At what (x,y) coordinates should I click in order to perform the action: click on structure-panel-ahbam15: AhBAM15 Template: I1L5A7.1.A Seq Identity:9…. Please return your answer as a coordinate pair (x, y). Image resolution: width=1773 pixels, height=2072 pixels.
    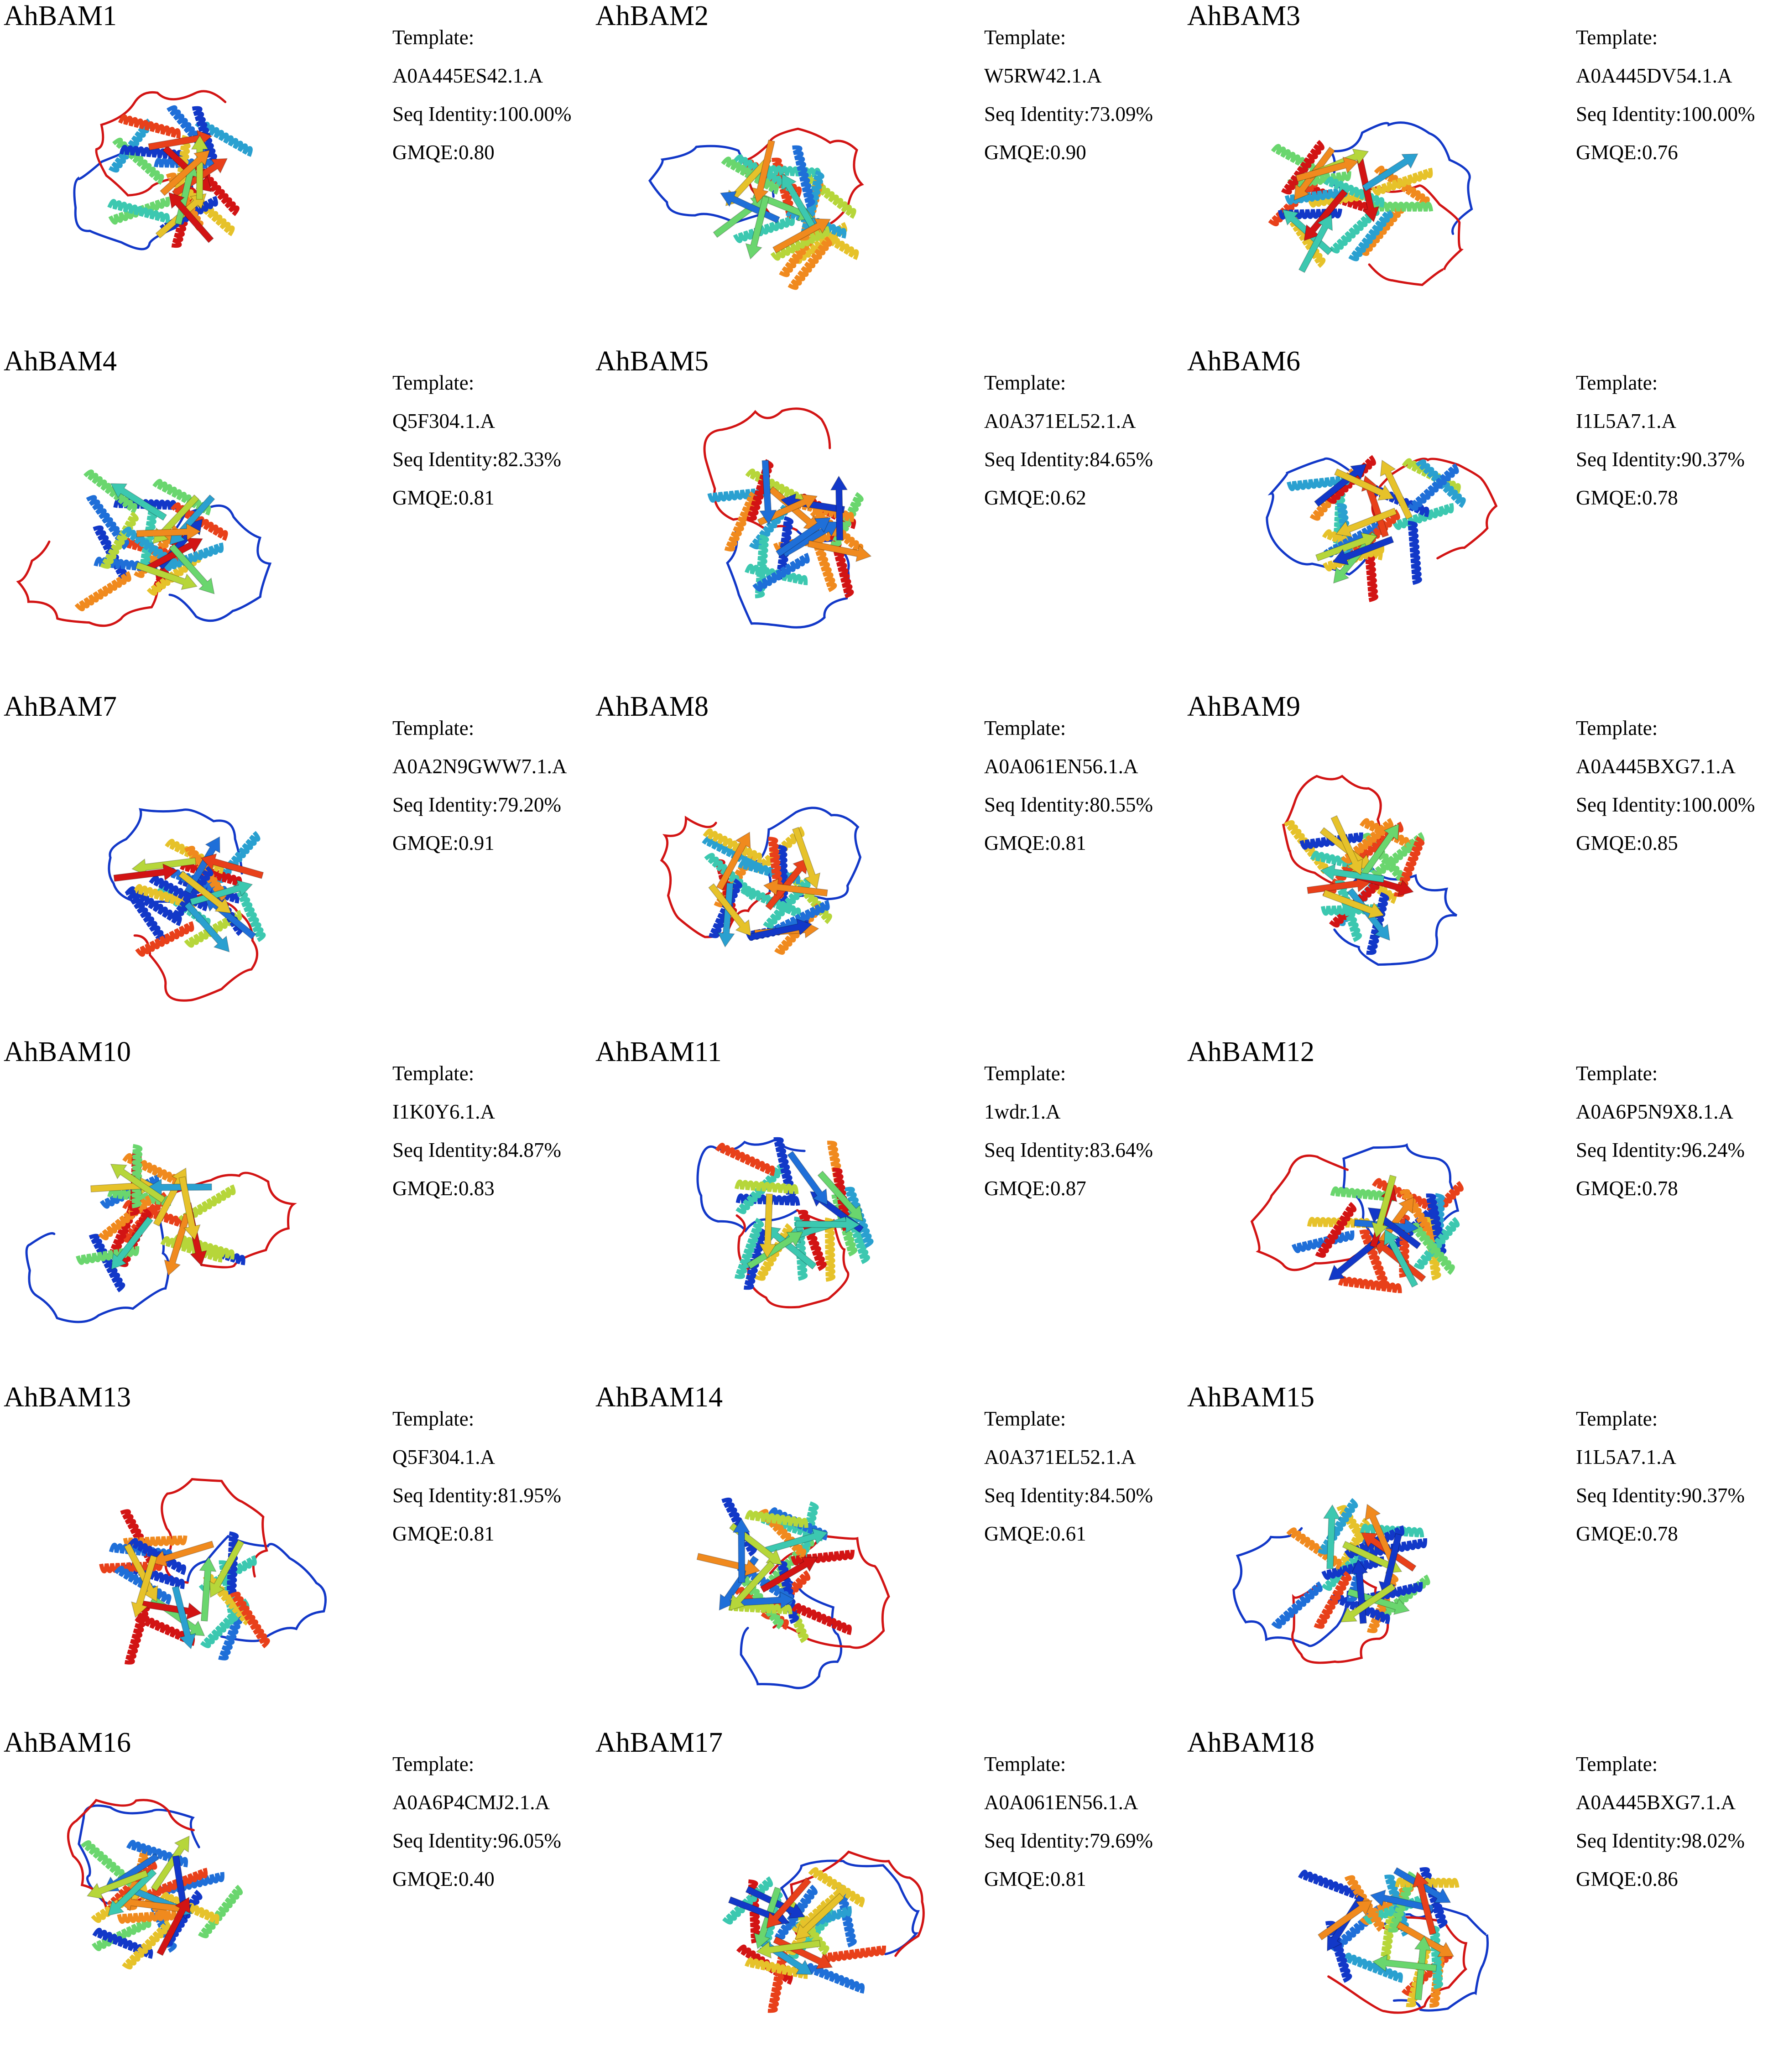
    Looking at the image, I should click on (1478, 1554).